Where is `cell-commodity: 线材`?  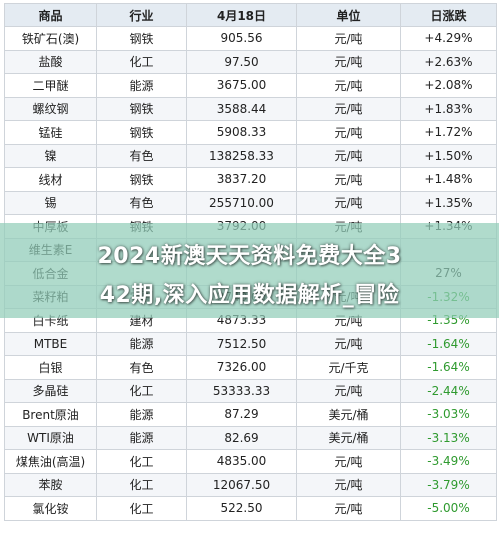
cell-commodity: 线材 is located at coordinates (50, 179).